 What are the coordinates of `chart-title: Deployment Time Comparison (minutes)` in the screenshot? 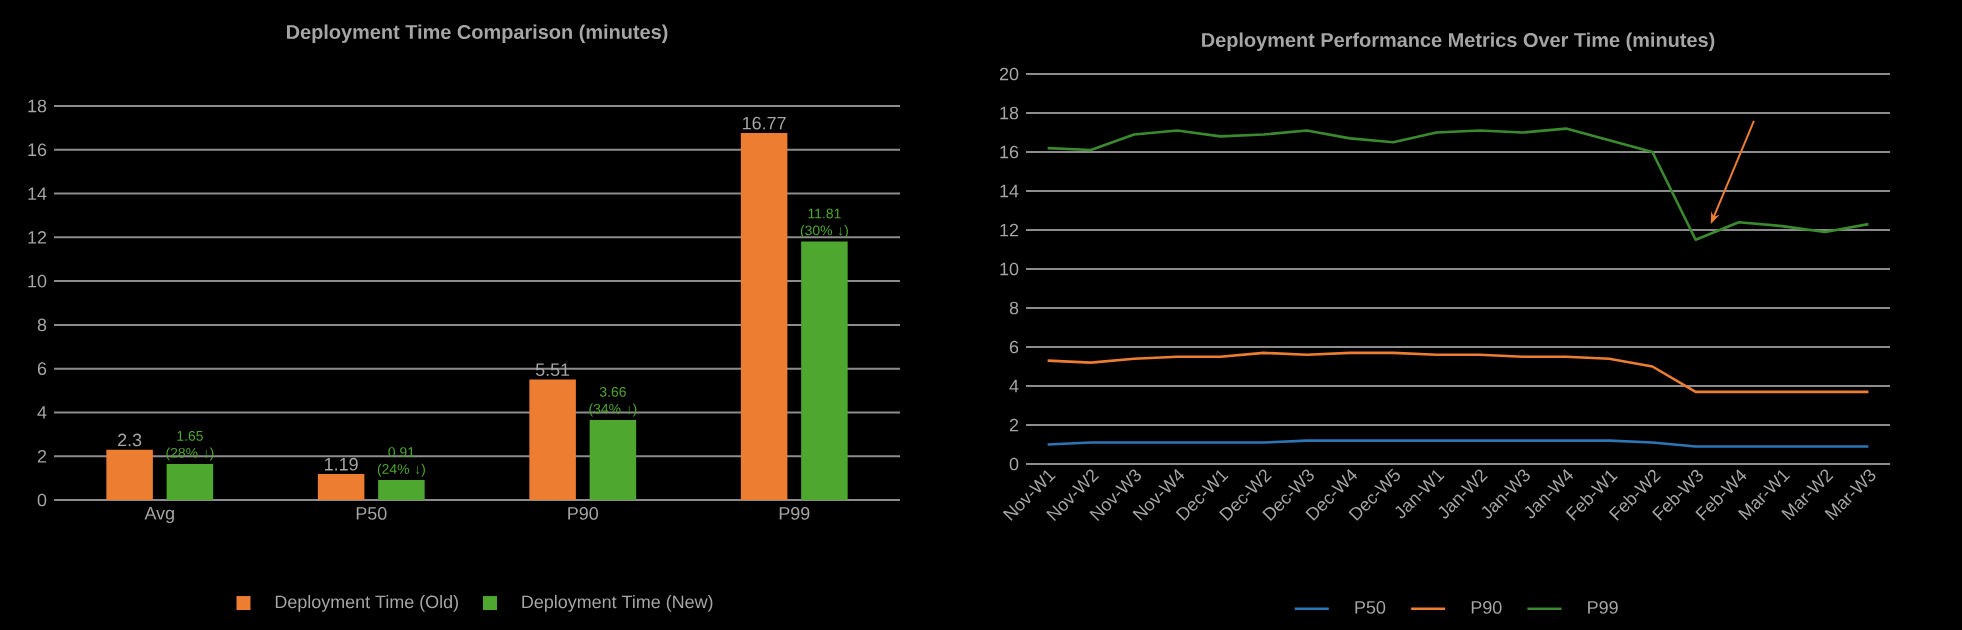 It's located at (477, 33).